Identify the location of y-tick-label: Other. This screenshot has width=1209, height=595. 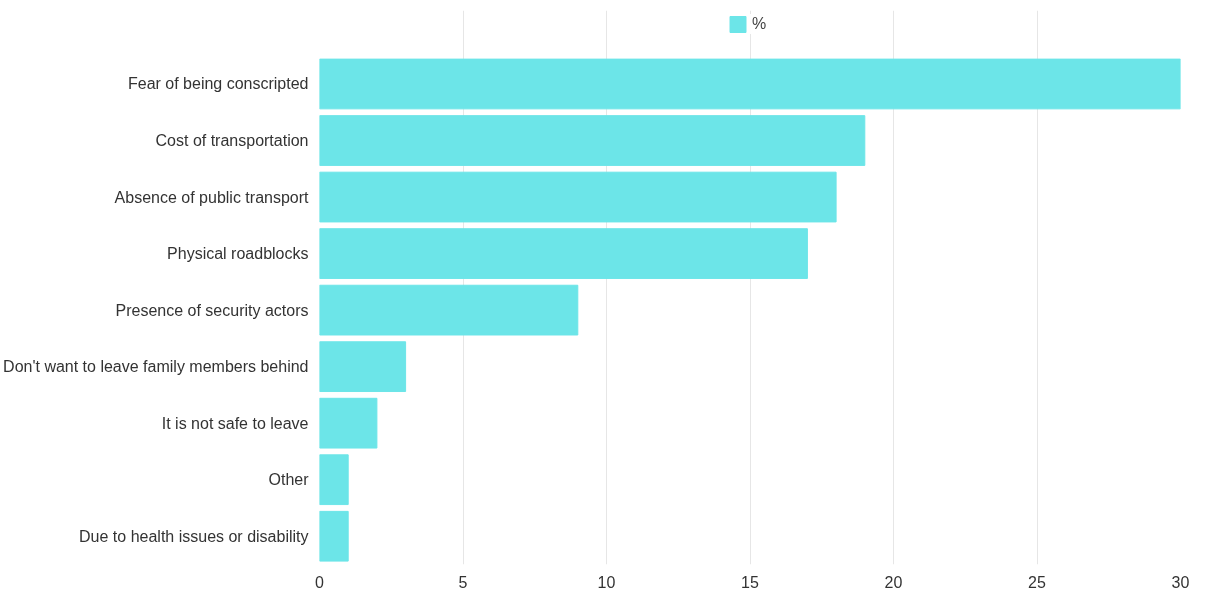
(289, 480).